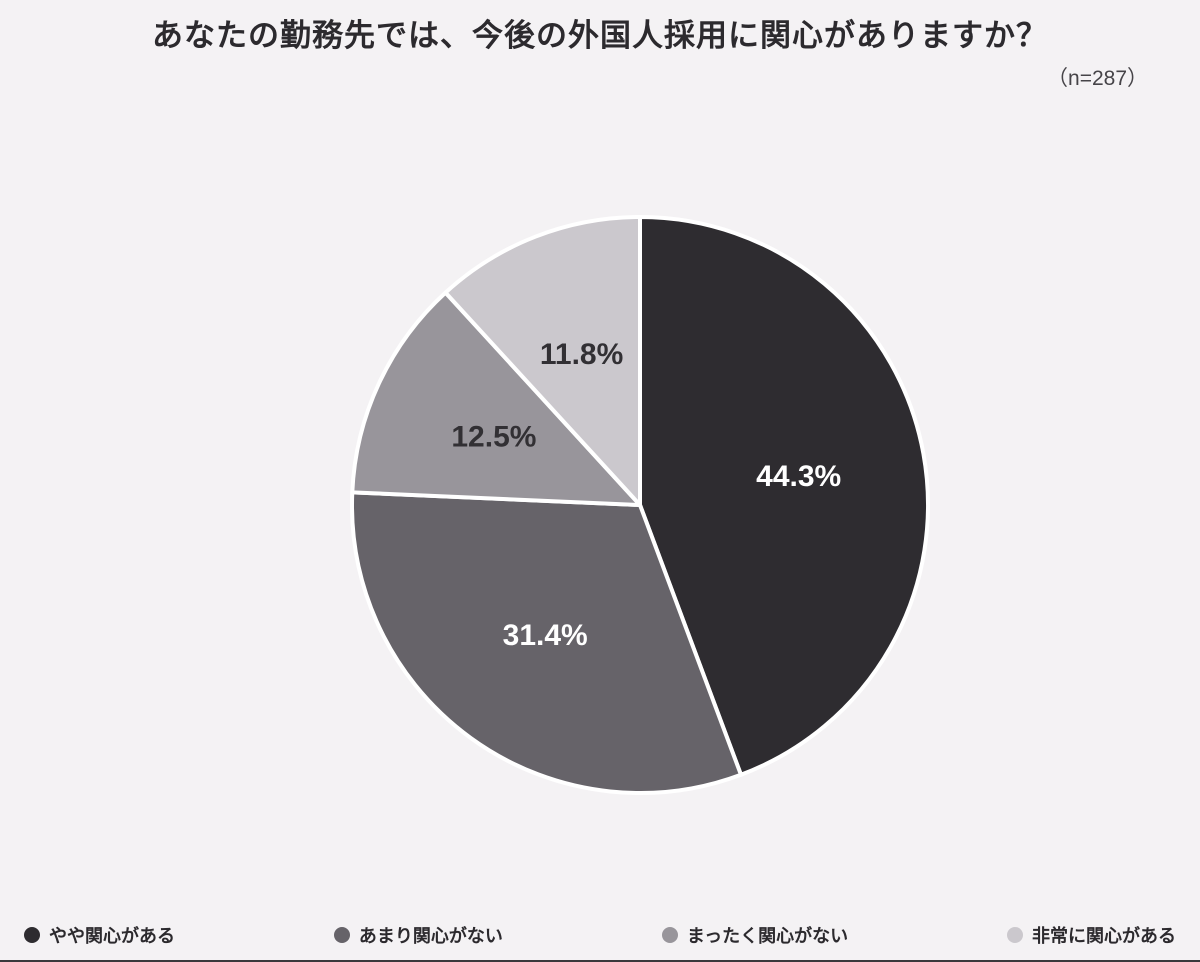  What do you see at coordinates (600, 961) in the screenshot?
I see `footer-divider` at bounding box center [600, 961].